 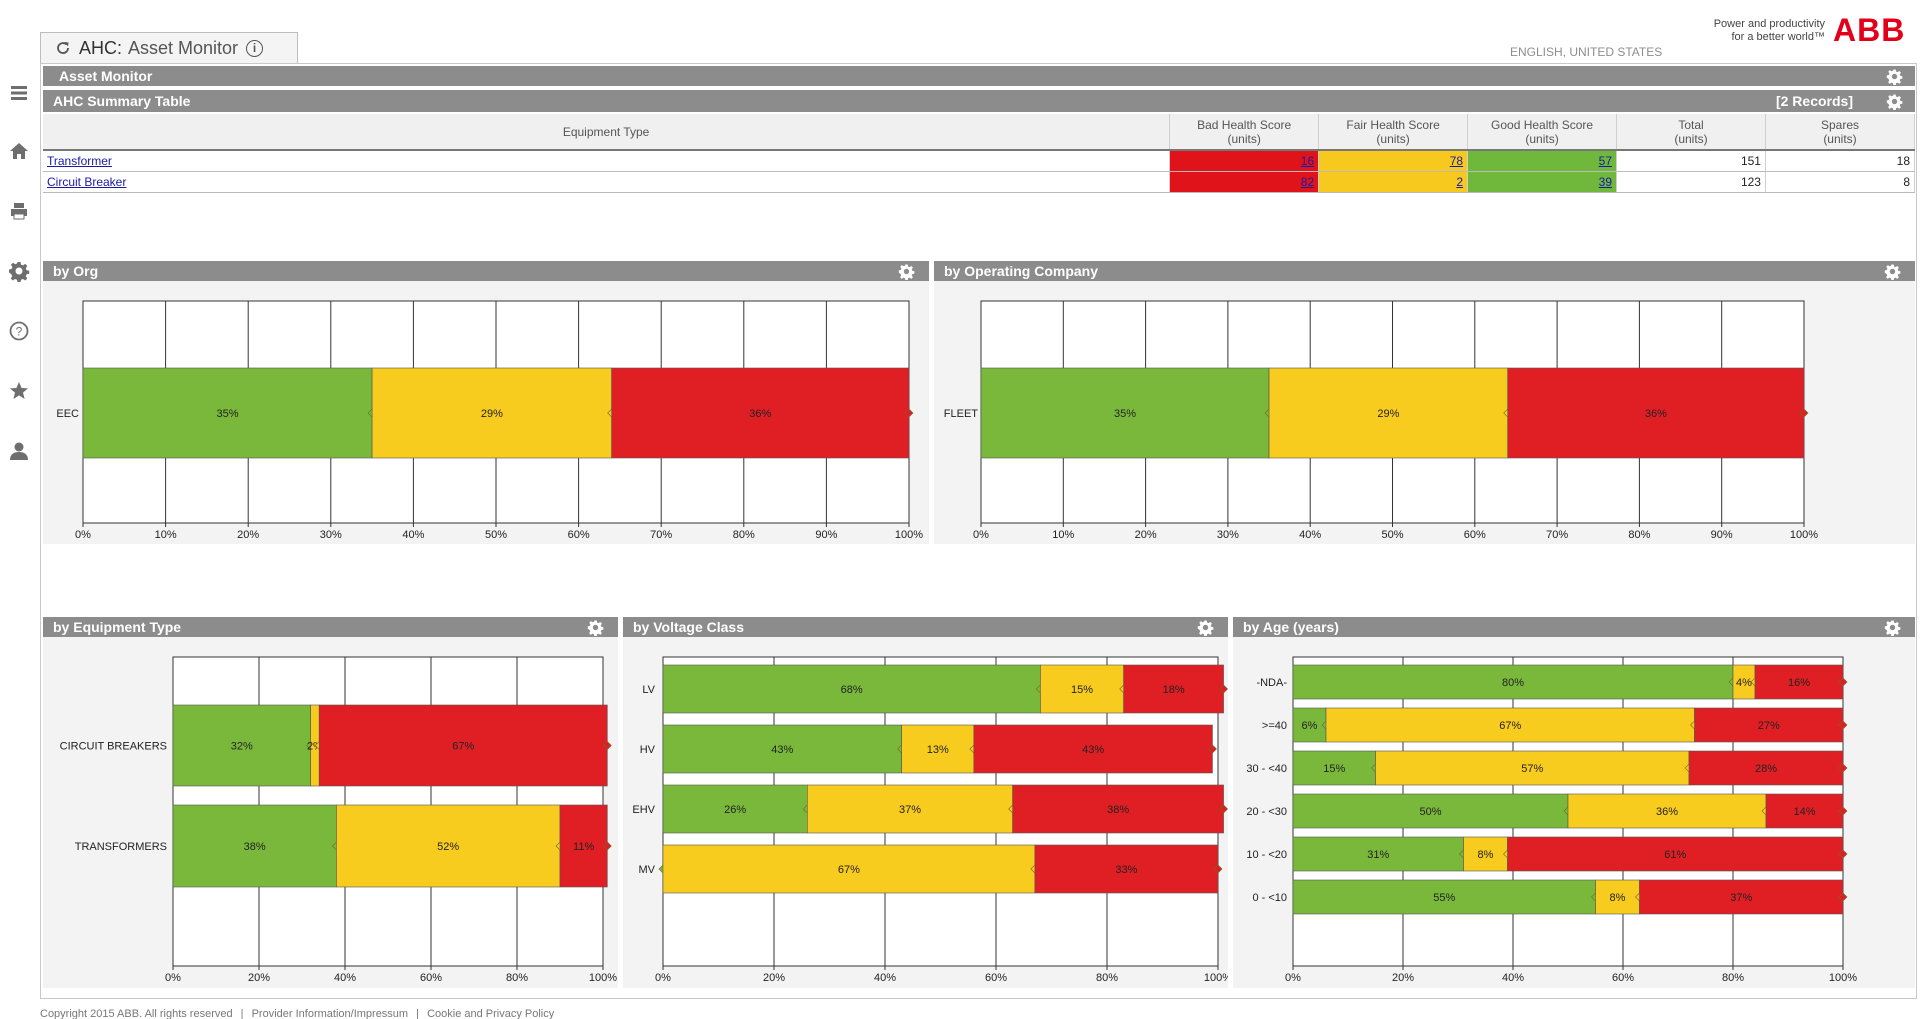 I want to click on panel-title: by Age (years), so click(x=1291, y=627).